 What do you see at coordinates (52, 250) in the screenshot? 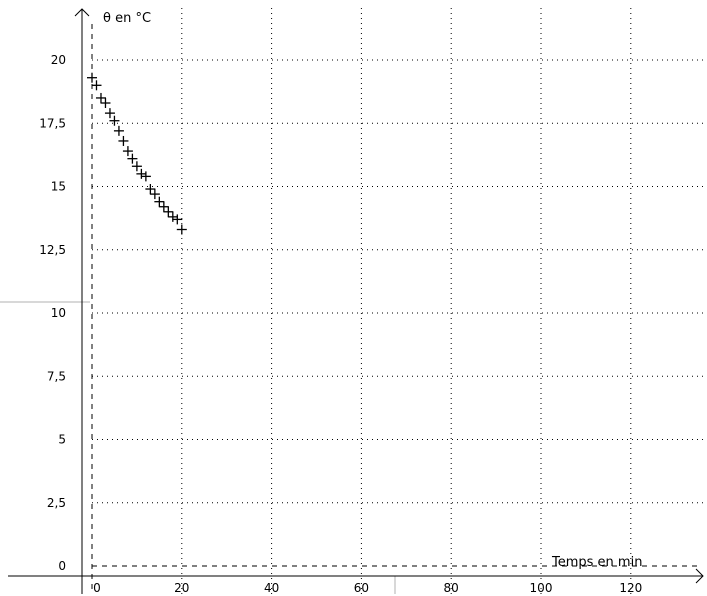
I see `y-tick-label: 12,5` at bounding box center [52, 250].